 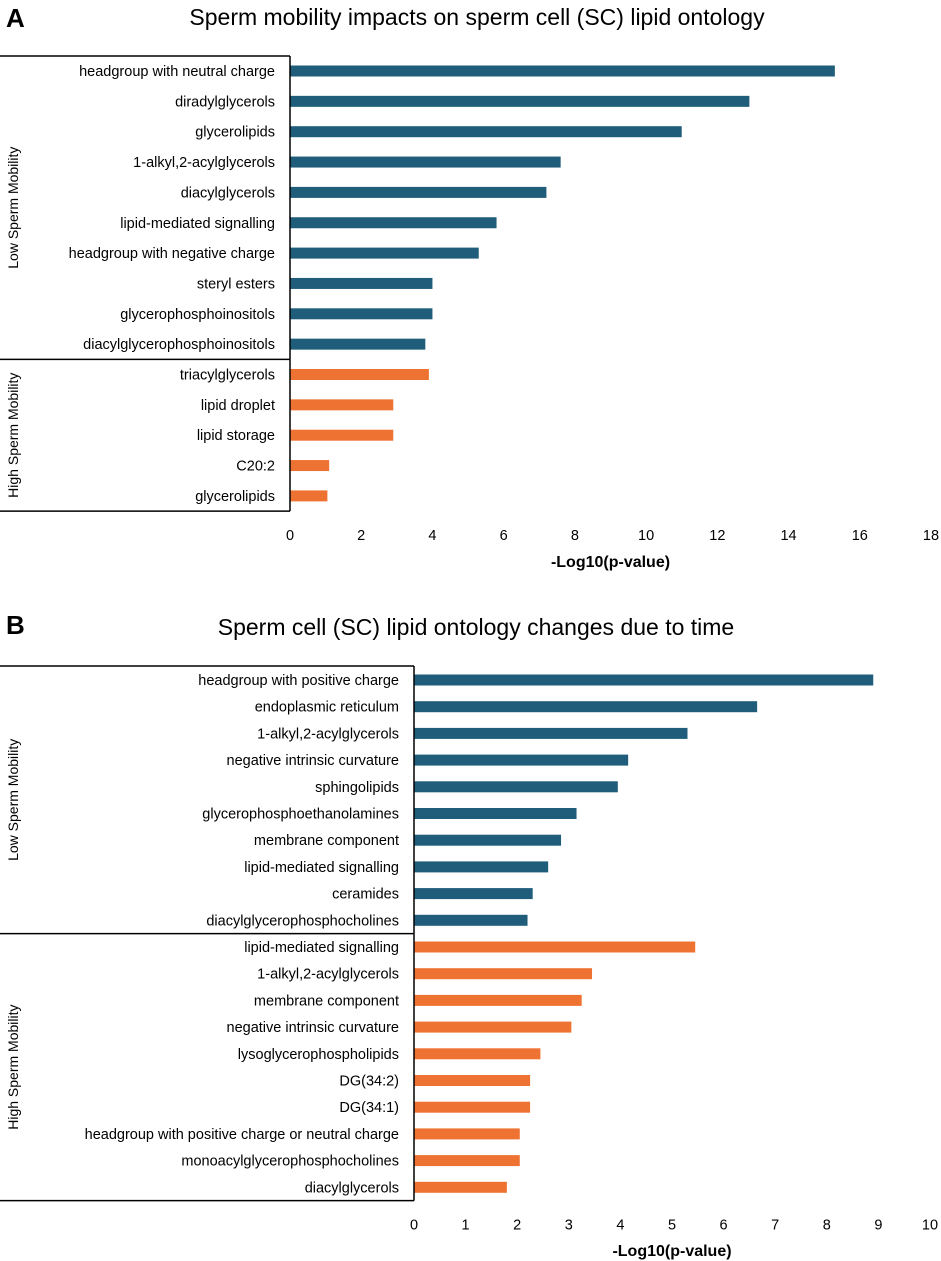 I want to click on category-label: headgroup with neutral charge, so click(x=177, y=72).